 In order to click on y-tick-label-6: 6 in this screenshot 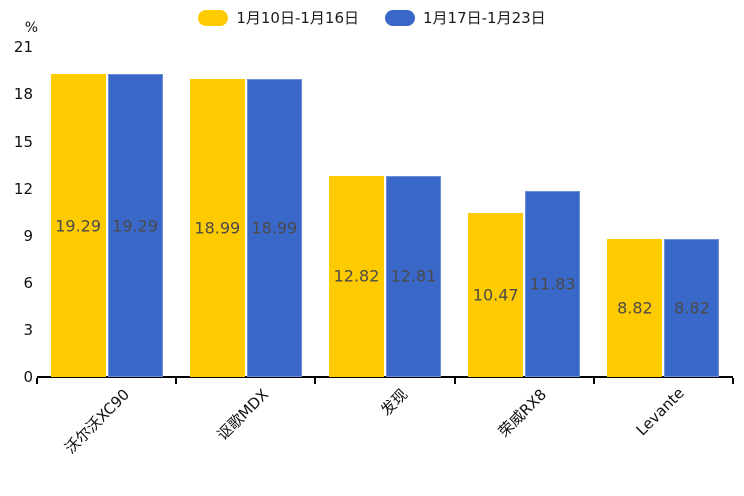, I will do `click(28, 282)`.